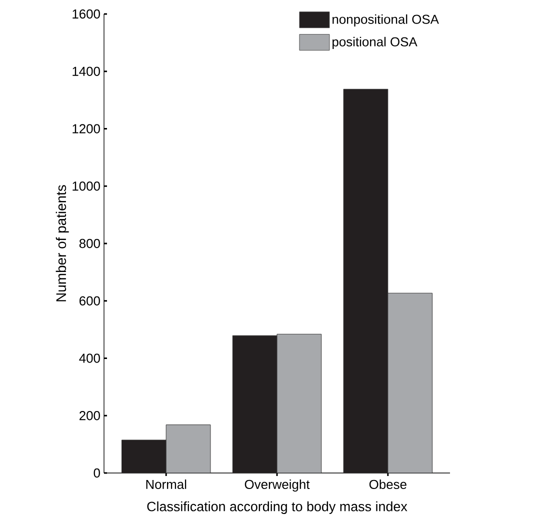  I want to click on y-tick-label: 1400, so click(86, 71).